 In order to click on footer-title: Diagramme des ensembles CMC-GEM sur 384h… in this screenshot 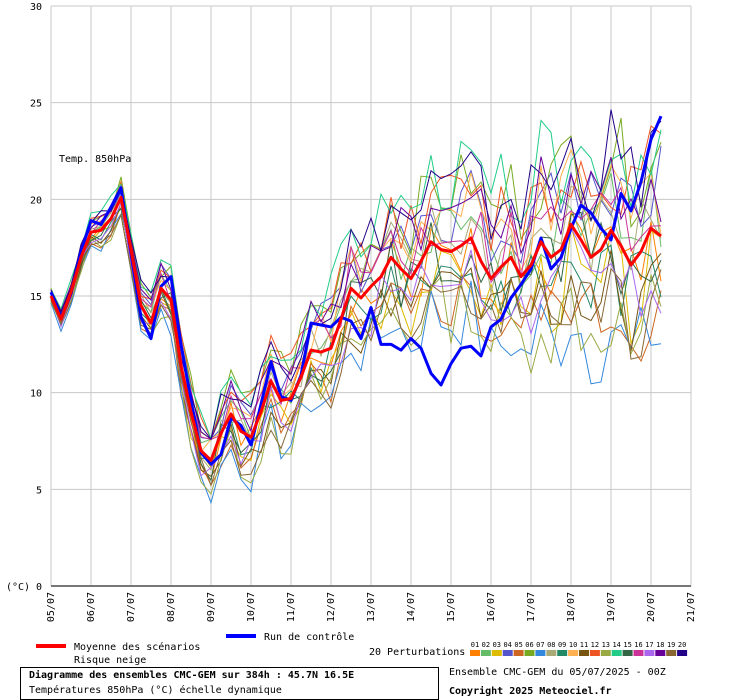, I will do `click(192, 675)`.